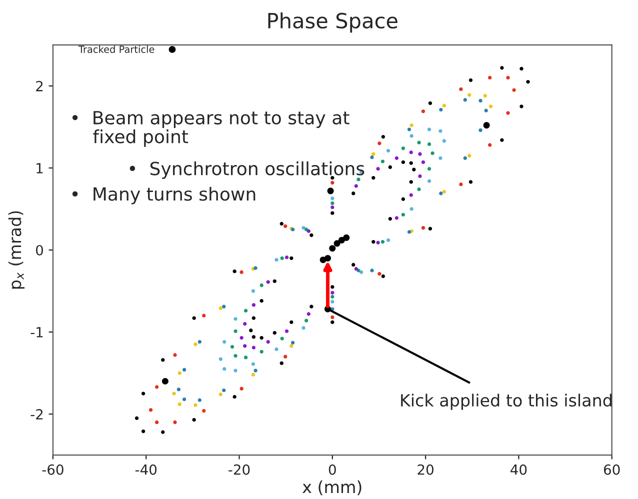 Image resolution: width=638 pixels, height=499 pixels. What do you see at coordinates (332, 488) in the screenshot?
I see `x-axis-title: x (mm)` at bounding box center [332, 488].